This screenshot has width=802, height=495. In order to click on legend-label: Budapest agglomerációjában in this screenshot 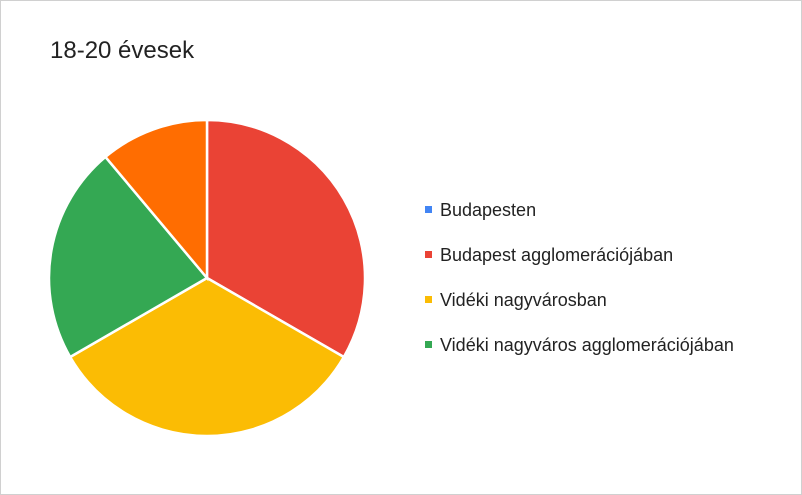, I will do `click(556, 255)`.